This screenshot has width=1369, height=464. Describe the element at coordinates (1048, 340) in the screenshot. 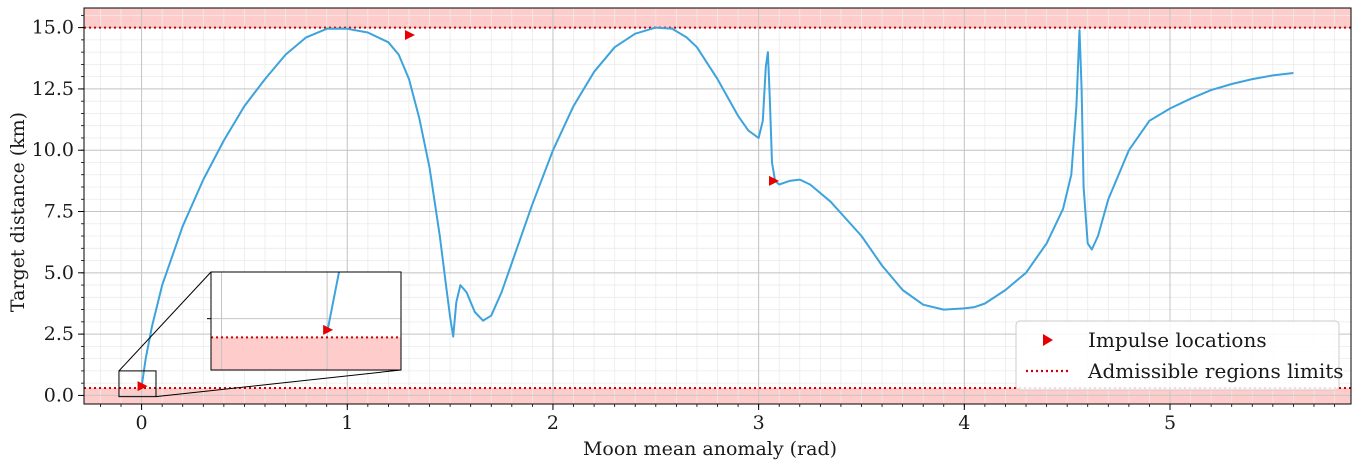

I see `legend-impulse-marker` at that location.